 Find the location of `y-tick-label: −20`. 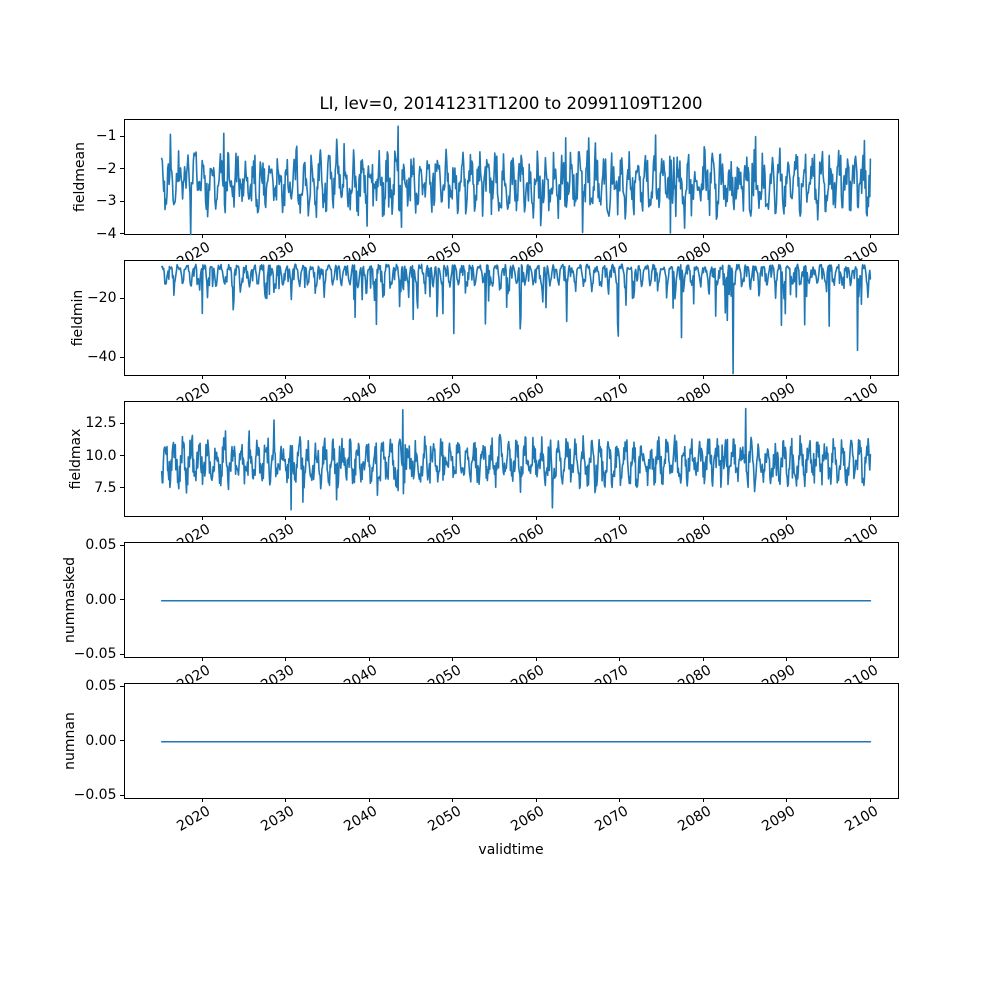

y-tick-label: −20 is located at coordinates (101, 298).